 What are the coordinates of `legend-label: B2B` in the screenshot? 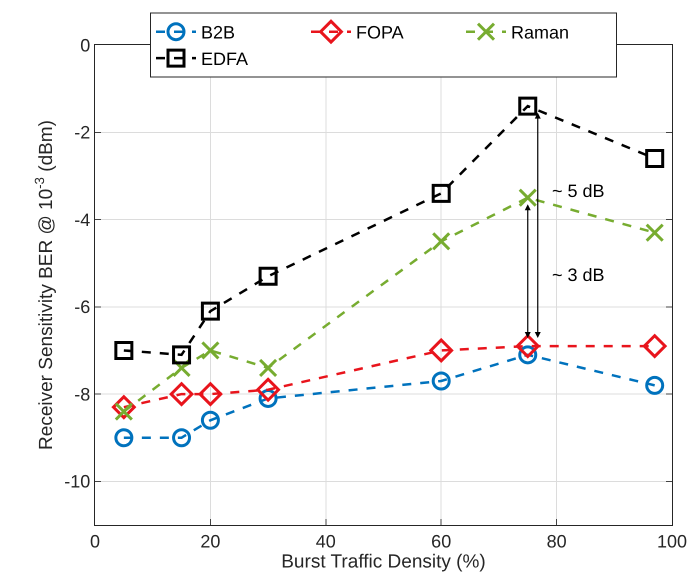 It's located at (218, 32).